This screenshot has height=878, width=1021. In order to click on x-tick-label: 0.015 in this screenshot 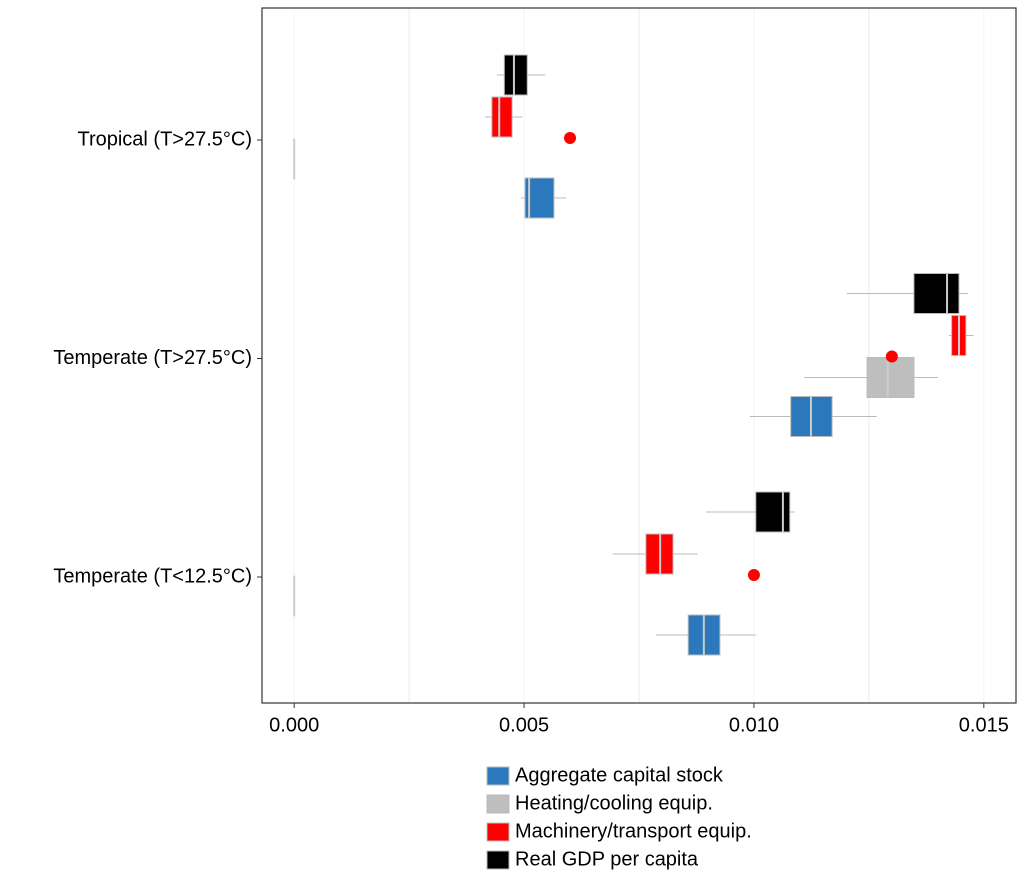, I will do `click(984, 725)`.